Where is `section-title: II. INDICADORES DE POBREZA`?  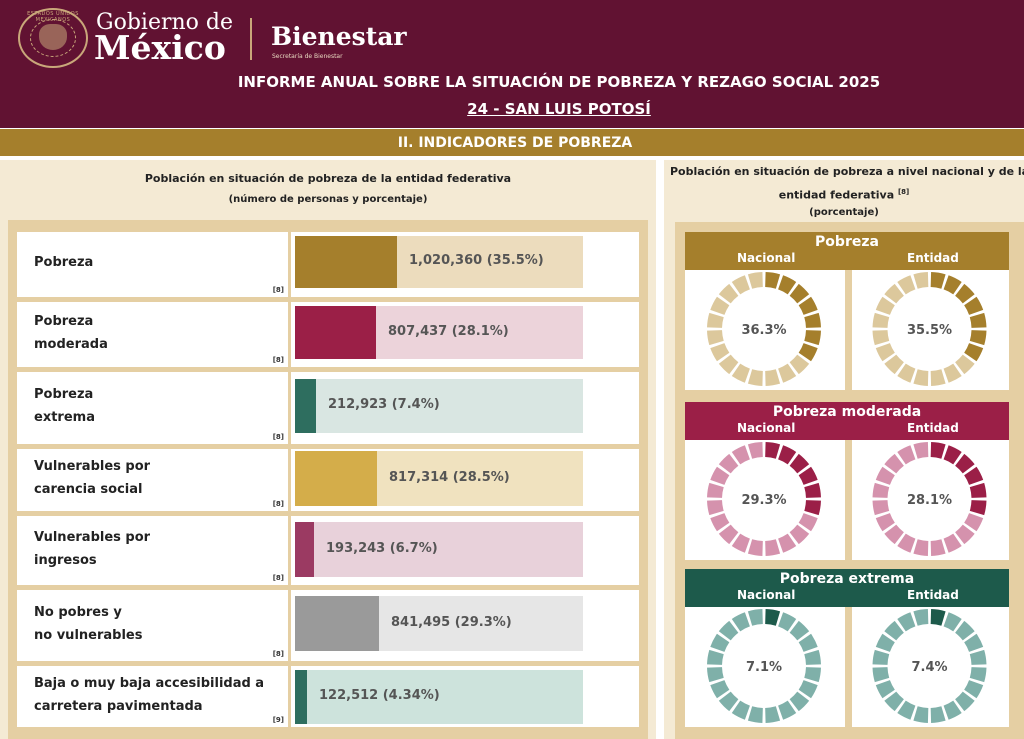
section-title: II. INDICADORES DE POBREZA is located at coordinates (512, 142).